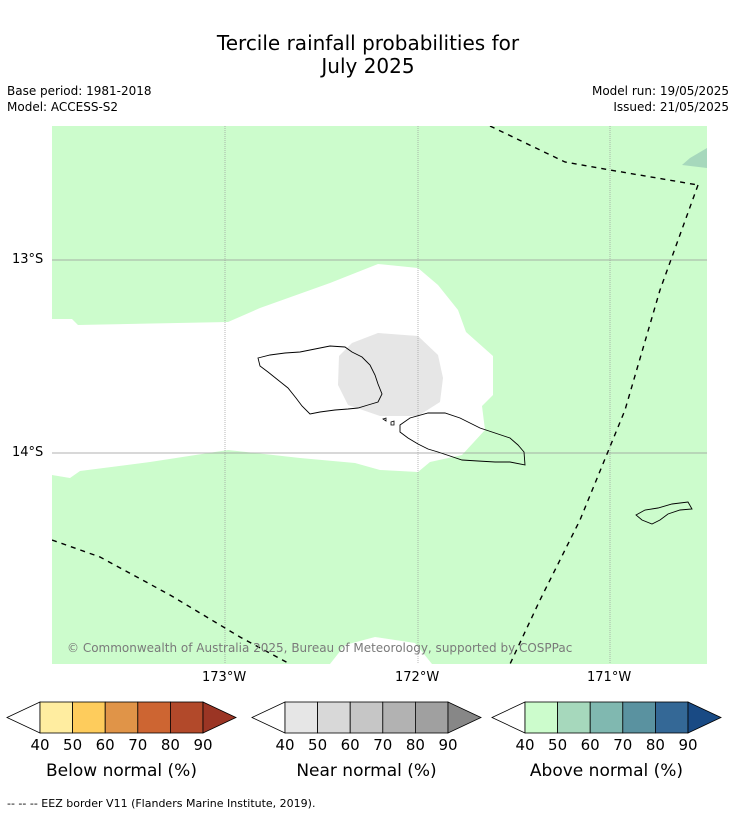 This screenshot has height=816, width=736. I want to click on near-normal-label: Near normal (%), so click(366, 771).